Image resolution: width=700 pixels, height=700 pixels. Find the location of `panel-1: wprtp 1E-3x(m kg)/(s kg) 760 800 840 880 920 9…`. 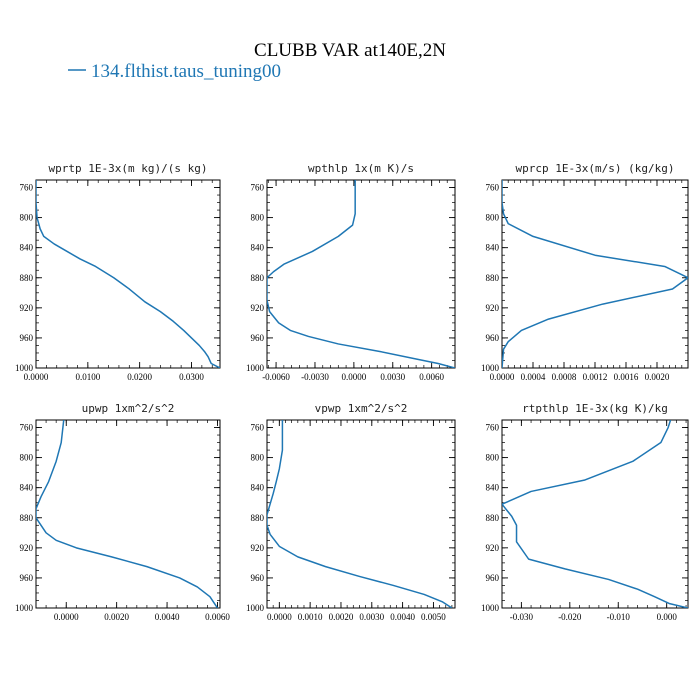

panel-1: wprtp 1E-3x(m kg)/(s kg) 760 800 840 880 920 9… is located at coordinates (118, 272).